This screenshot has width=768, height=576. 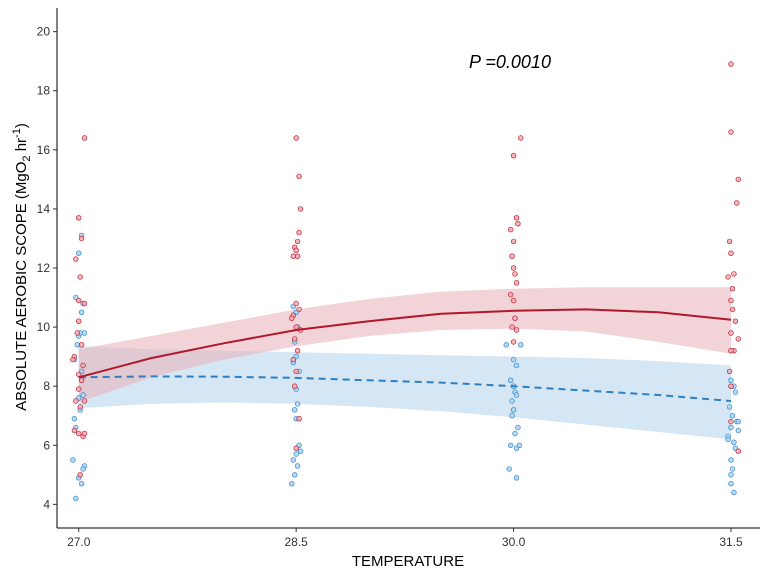 What do you see at coordinates (408, 561) in the screenshot?
I see `x-axis-title: TEMPERATURE` at bounding box center [408, 561].